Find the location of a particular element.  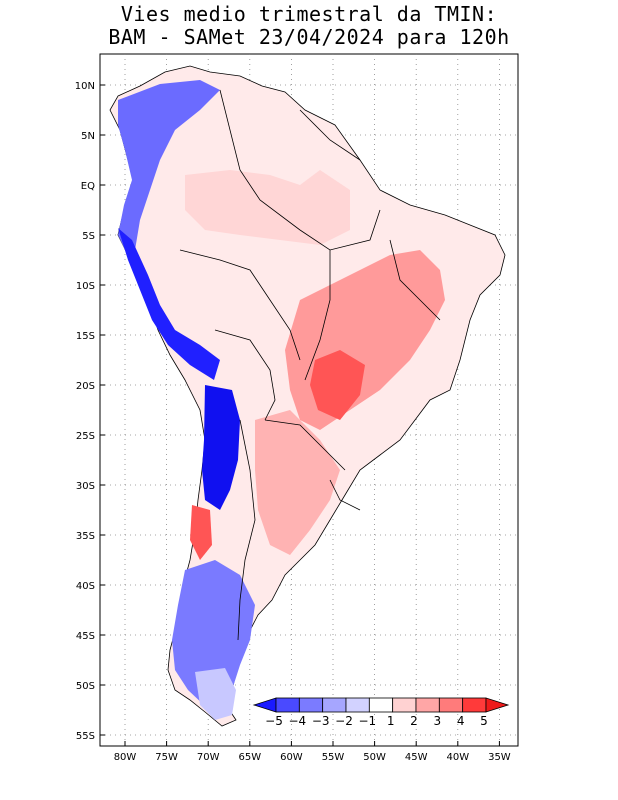

colorbar-label: 3 is located at coordinates (438, 721).